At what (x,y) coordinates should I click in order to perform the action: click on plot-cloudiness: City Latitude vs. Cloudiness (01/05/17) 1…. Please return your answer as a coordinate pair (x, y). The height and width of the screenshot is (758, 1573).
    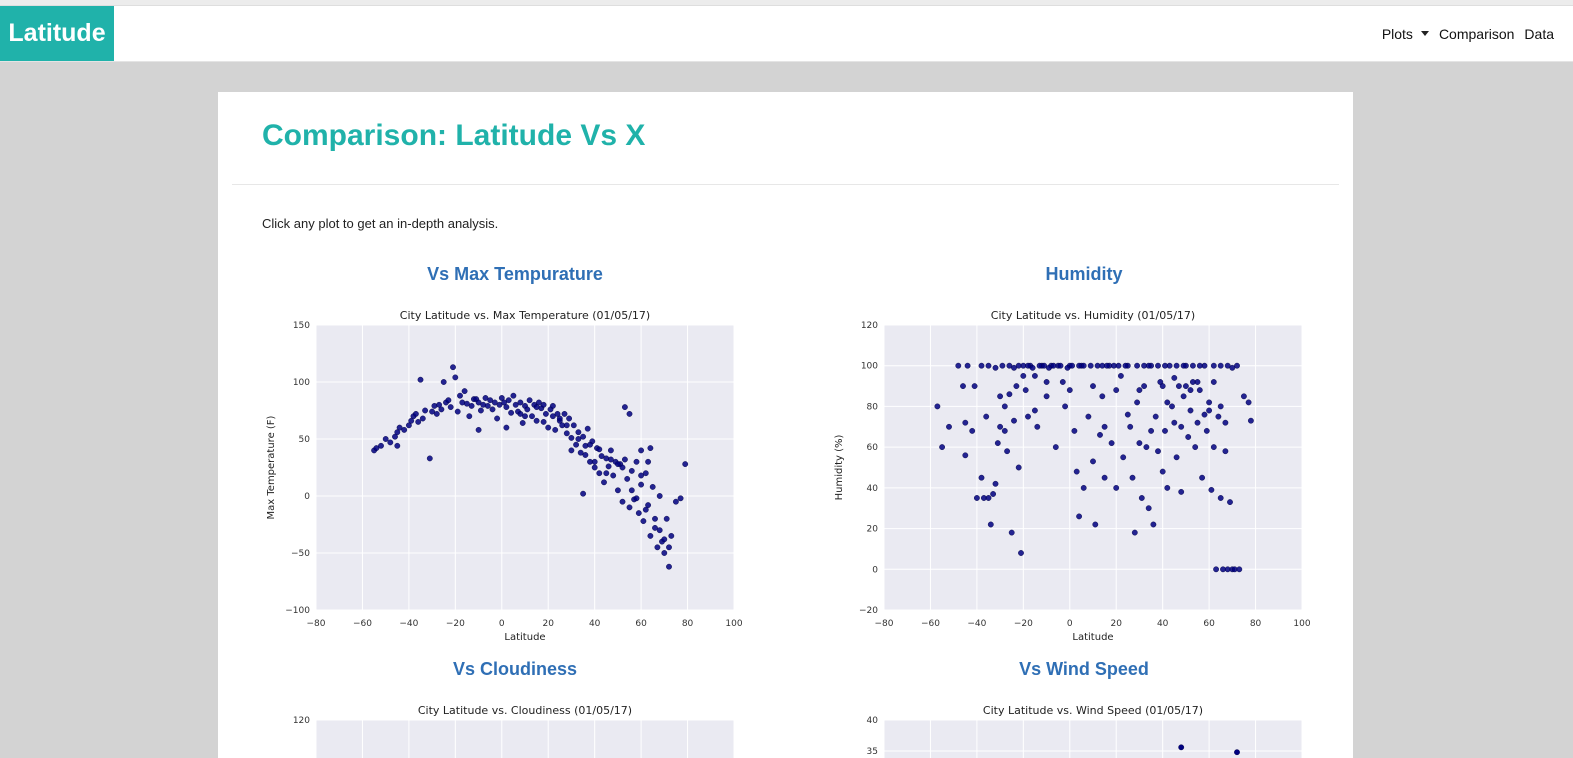
    Looking at the image, I should click on (507, 729).